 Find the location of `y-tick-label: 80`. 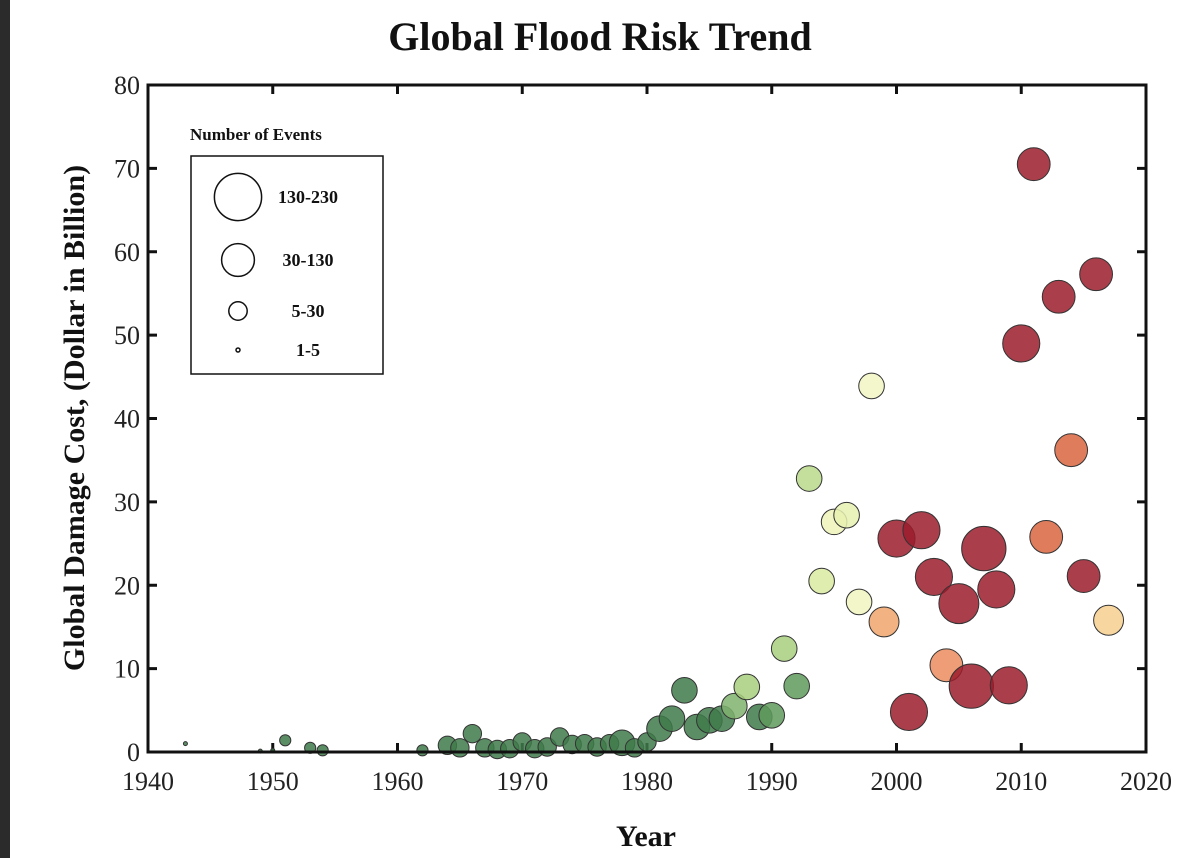

y-tick-label: 80 is located at coordinates (127, 85).